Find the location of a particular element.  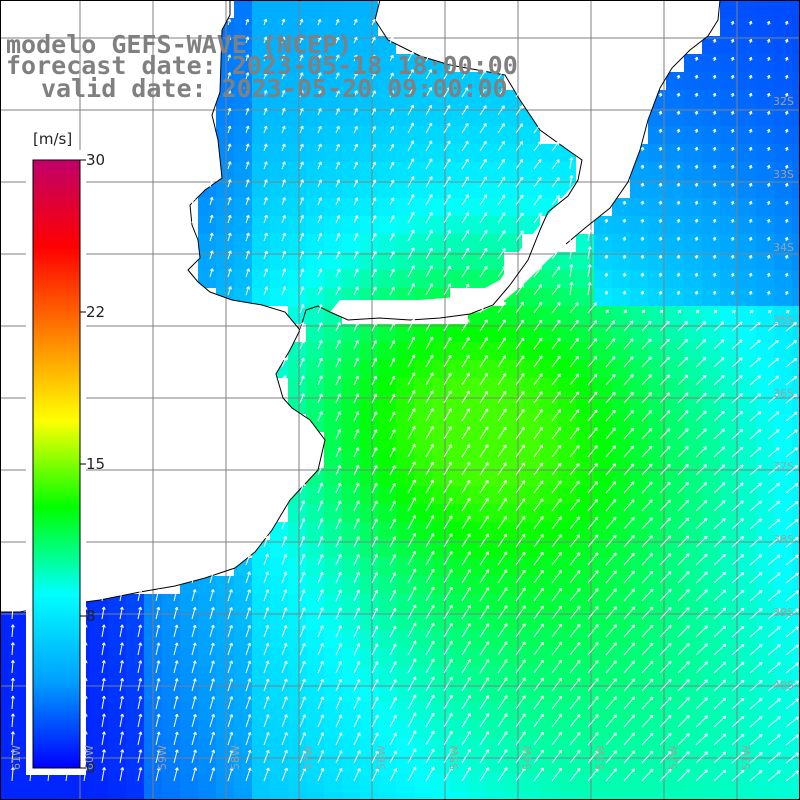

model-title: modelo GEFS-WAVE (NCEP) is located at coordinates (179, 44).